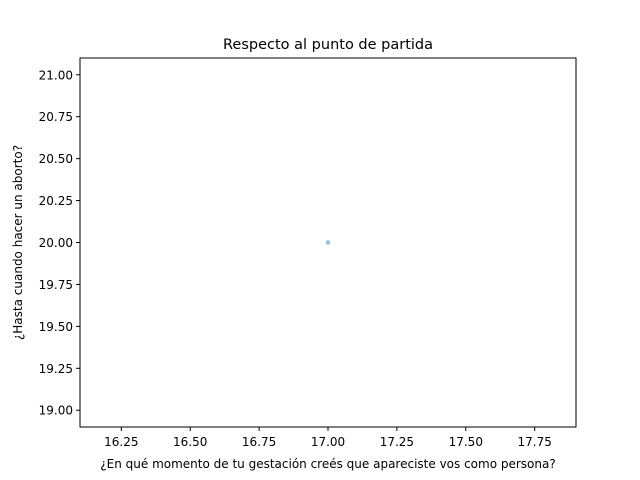 The image size is (640, 480). I want to click on y-tick-label: 20.50, so click(56, 159).